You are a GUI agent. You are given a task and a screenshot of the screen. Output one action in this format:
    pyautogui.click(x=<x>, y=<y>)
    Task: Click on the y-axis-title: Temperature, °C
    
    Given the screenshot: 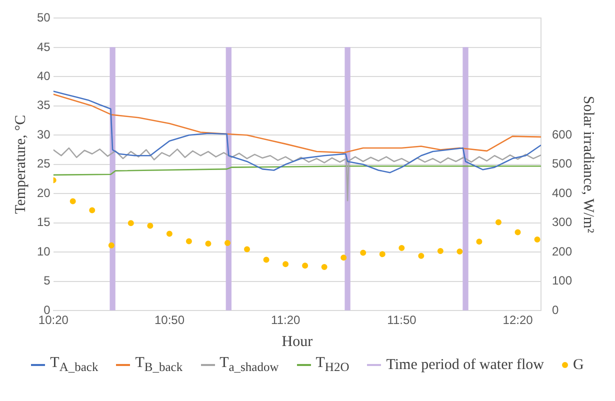 What is the action you would take?
    pyautogui.click(x=20, y=164)
    